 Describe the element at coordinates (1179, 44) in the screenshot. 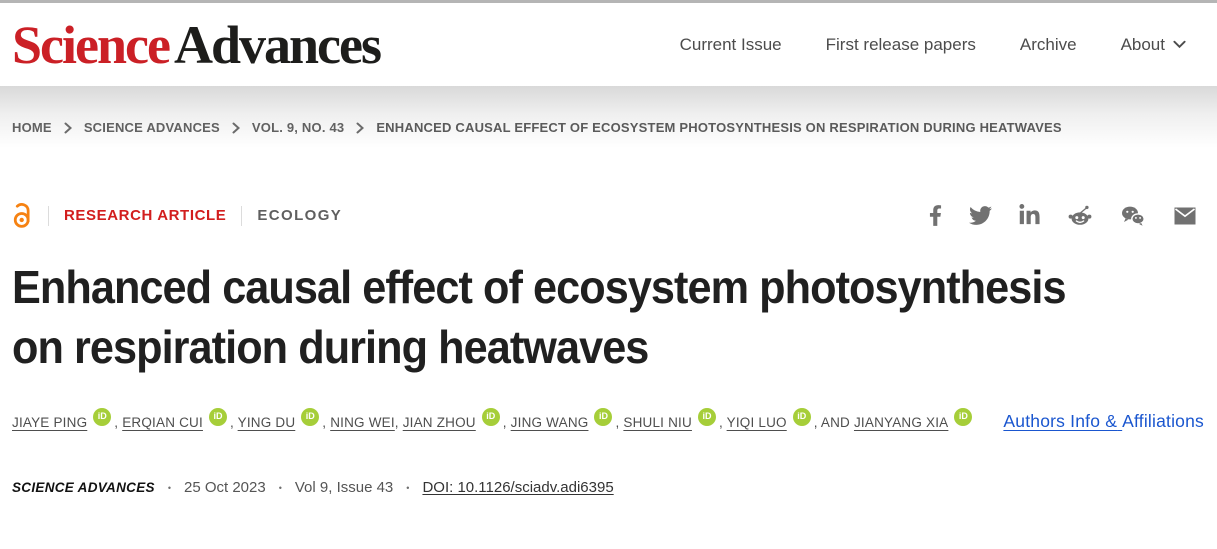

I see `chevron-down-icon` at that location.